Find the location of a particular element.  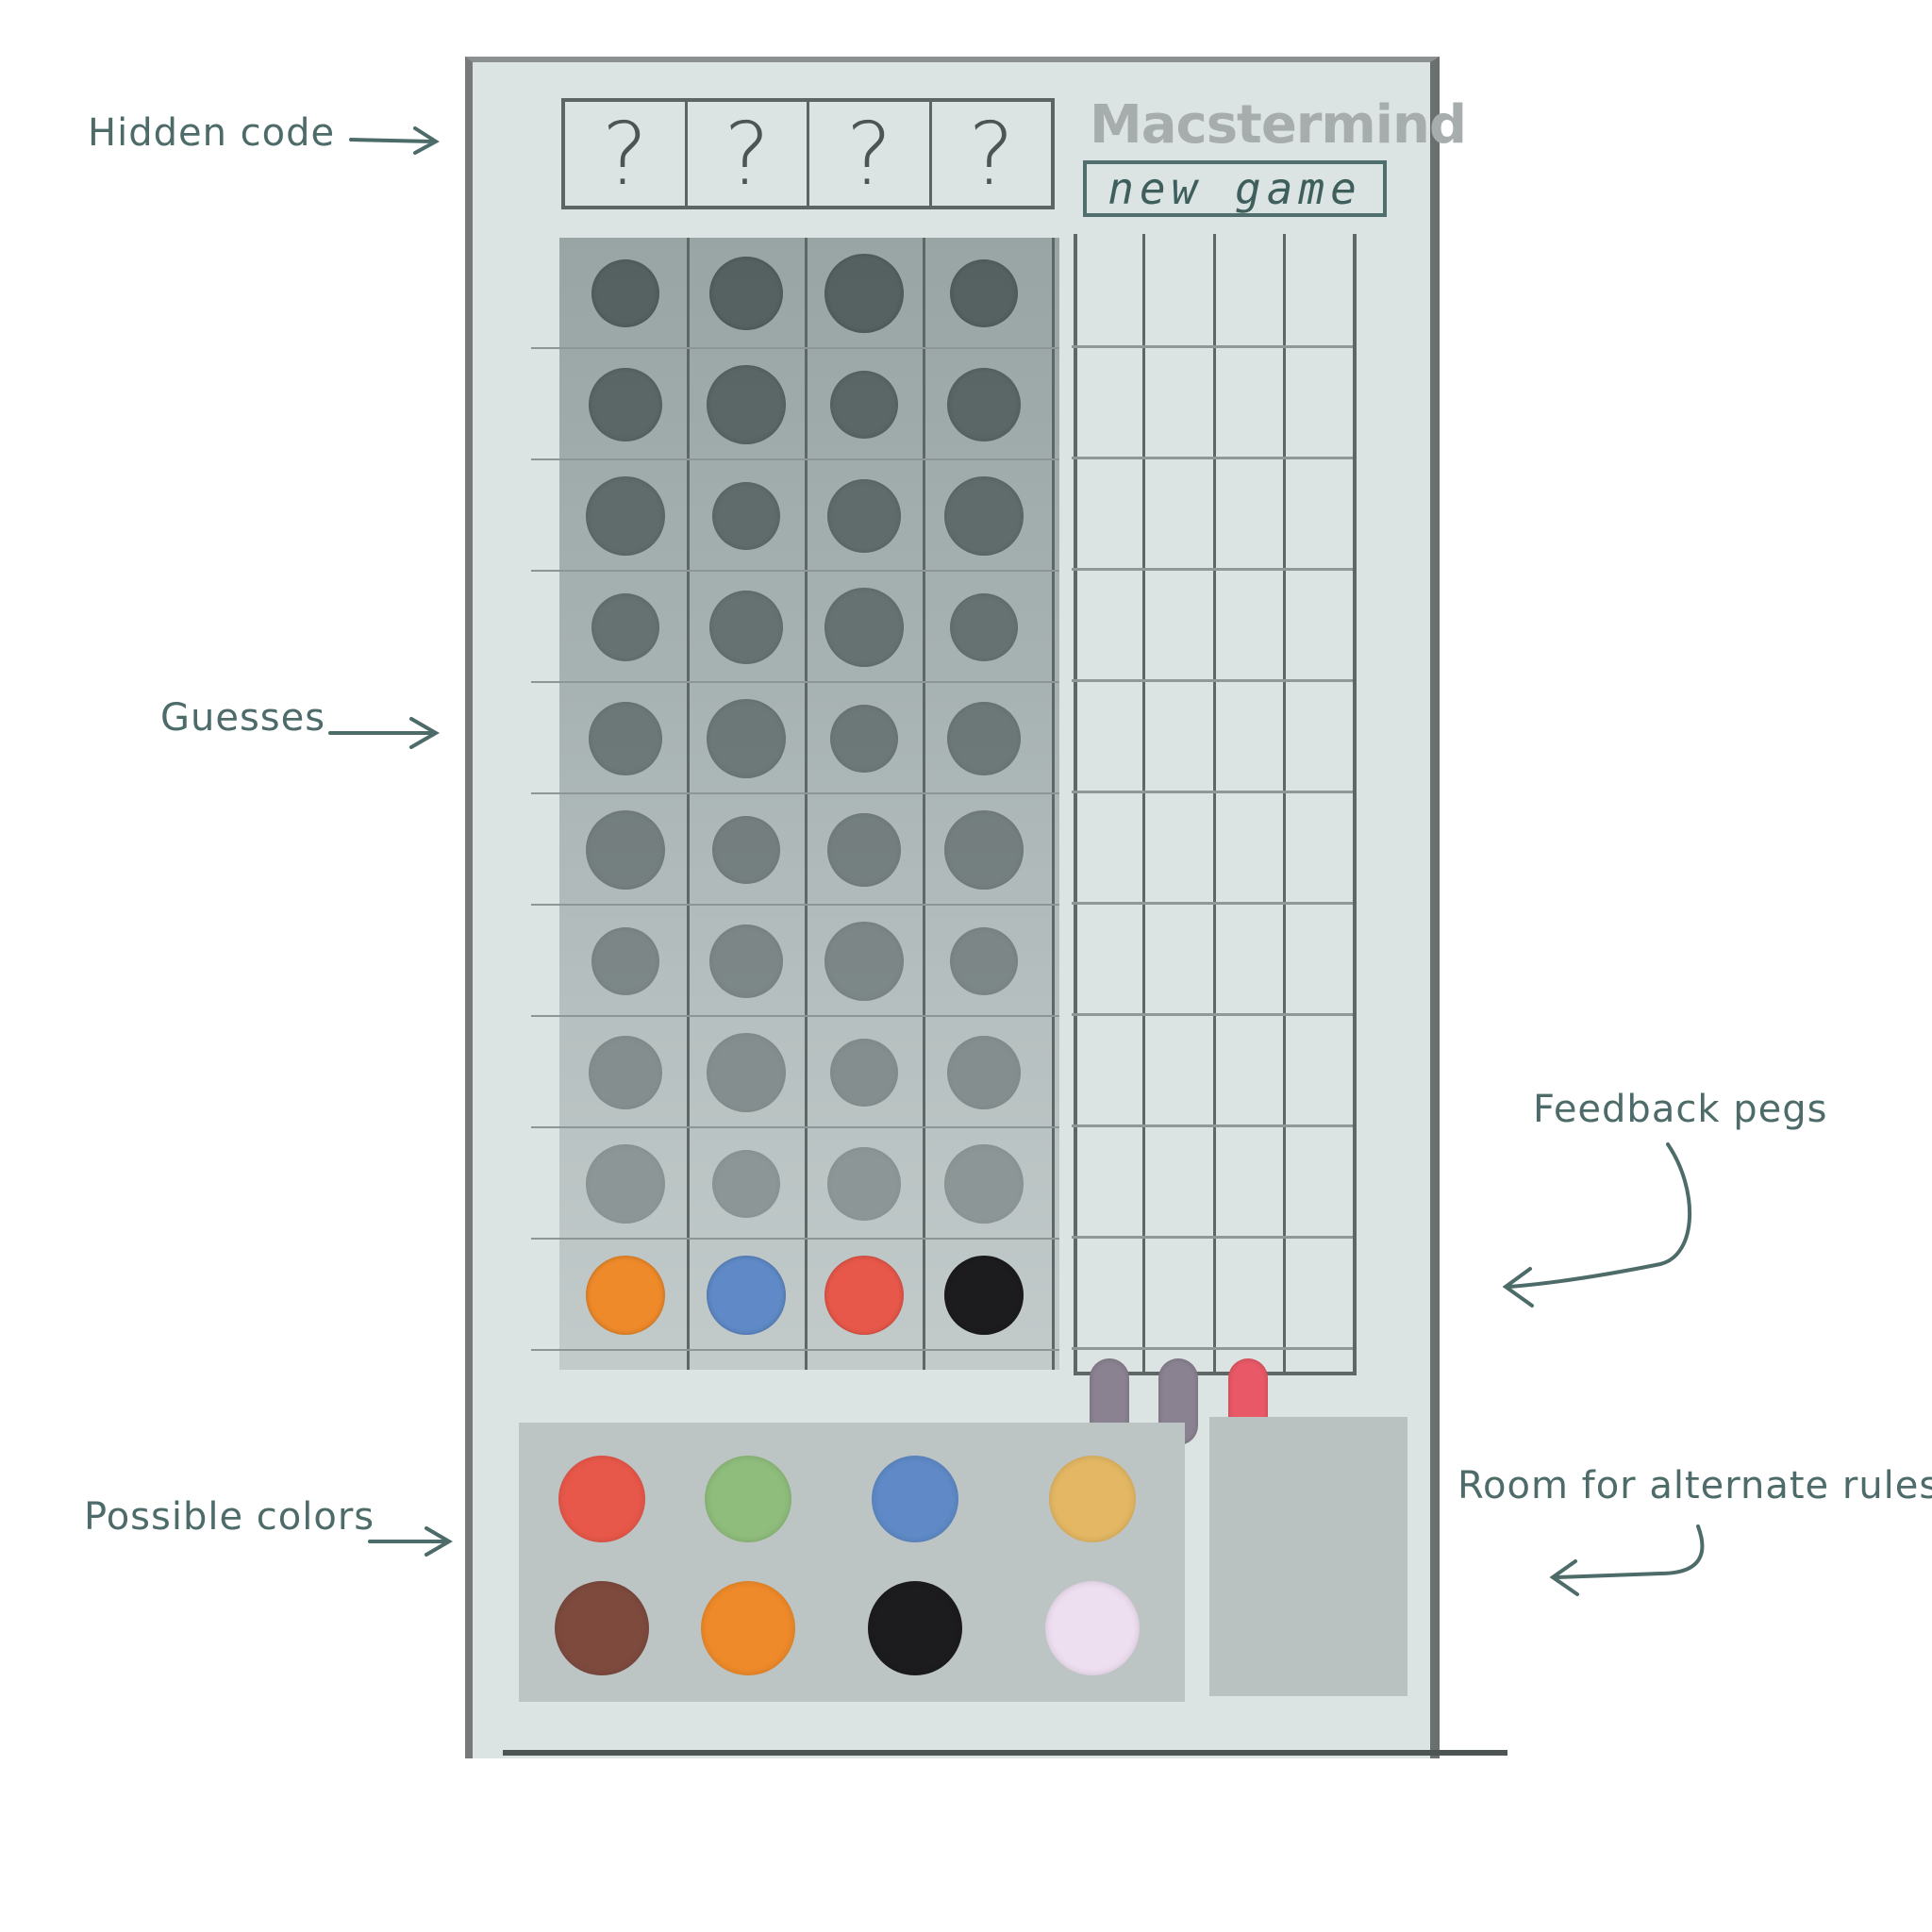

hidden-code: ? ? ? ? is located at coordinates (808, 153).